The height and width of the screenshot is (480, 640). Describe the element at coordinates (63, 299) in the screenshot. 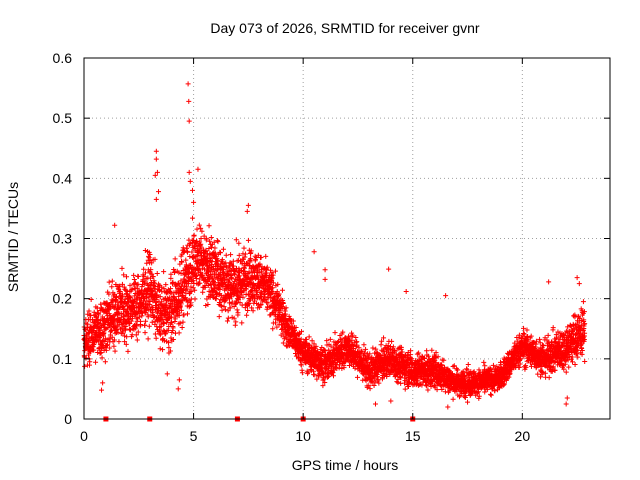

I see `y-tick-label: 0.2` at that location.